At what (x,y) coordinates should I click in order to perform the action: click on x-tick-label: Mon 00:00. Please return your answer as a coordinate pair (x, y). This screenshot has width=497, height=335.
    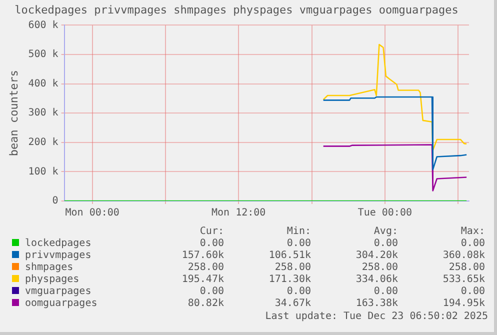
    Looking at the image, I should click on (92, 213).